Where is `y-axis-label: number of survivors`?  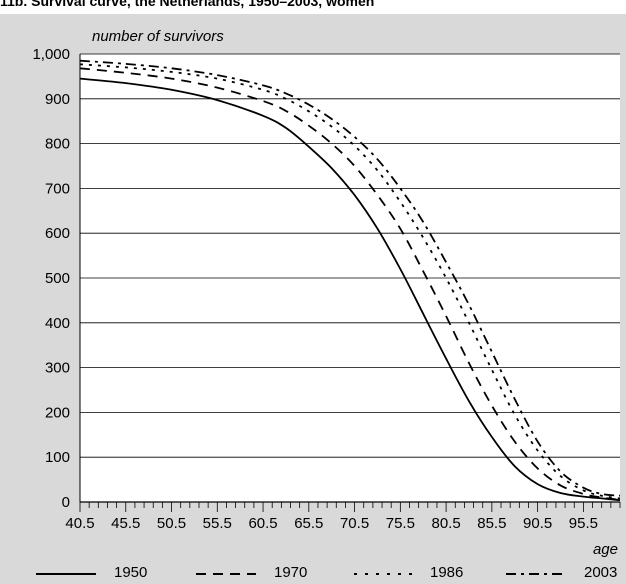
y-axis-label: number of survivors is located at coordinates (158, 36).